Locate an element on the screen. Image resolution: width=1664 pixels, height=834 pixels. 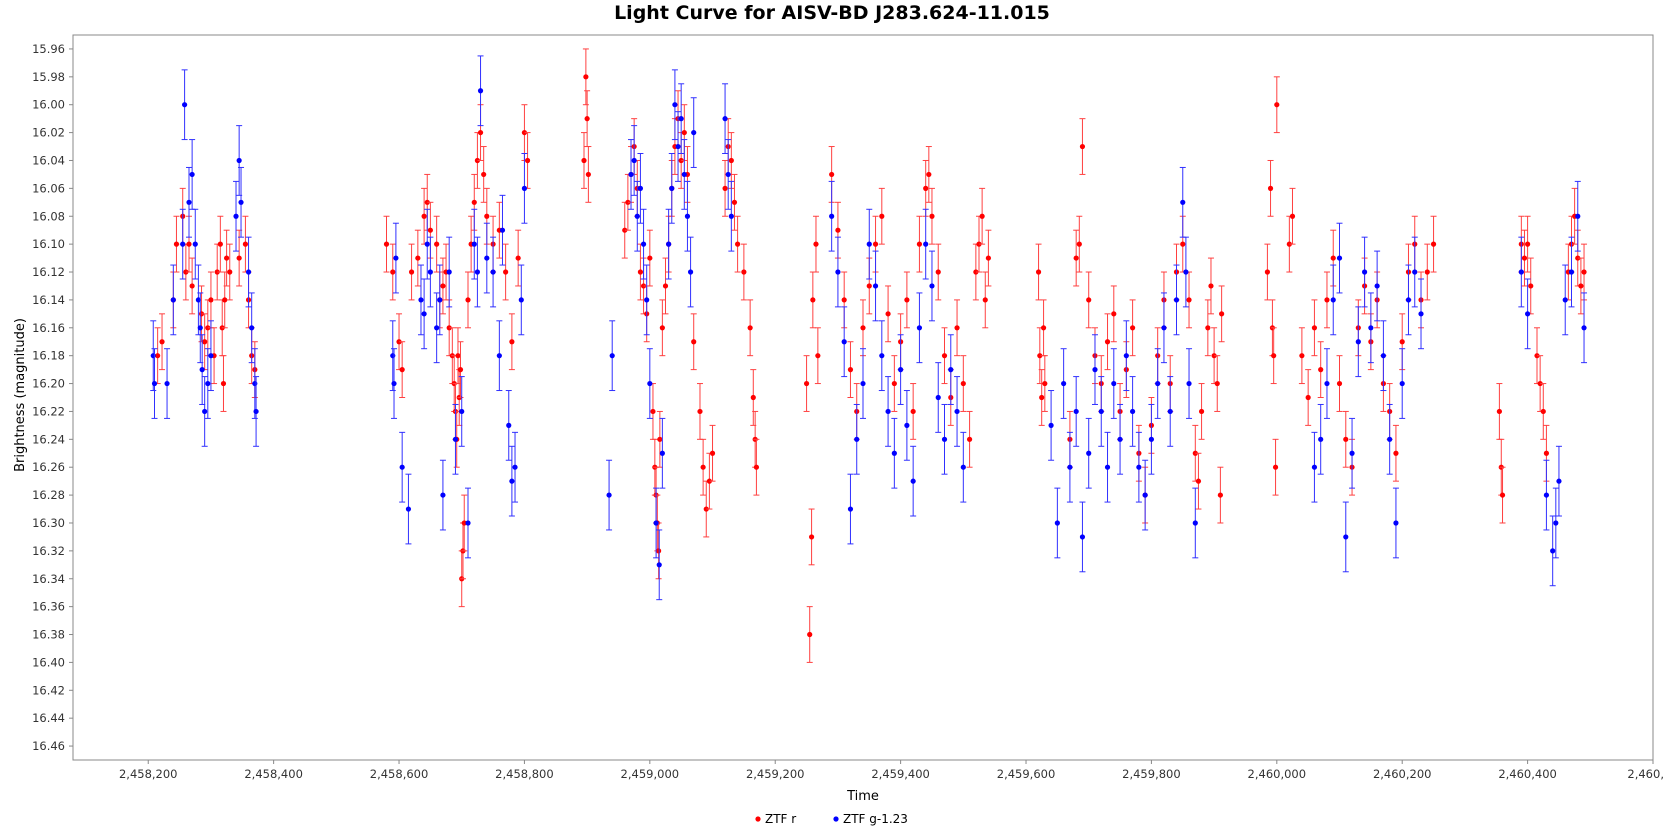
x-tick-label: 2,458,600 is located at coordinates (399, 774).